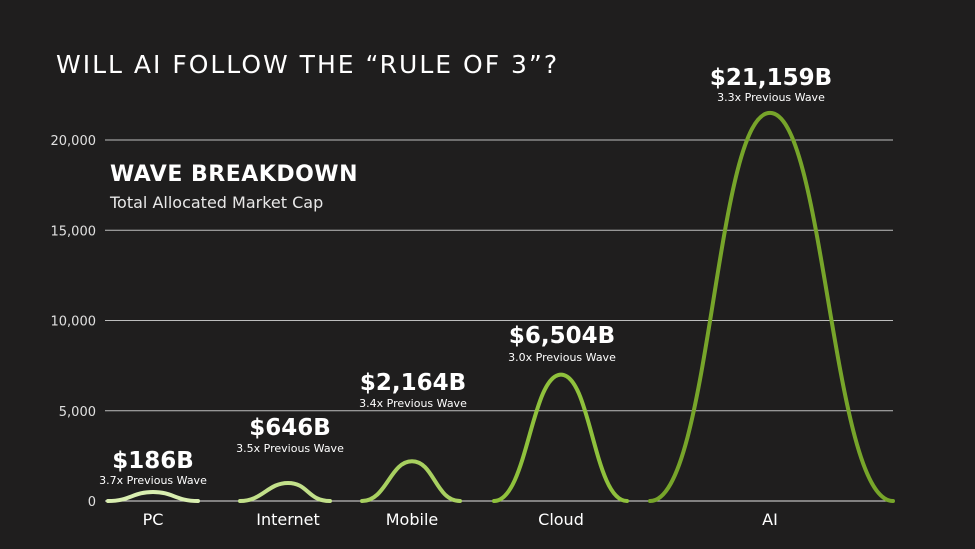 This screenshot has width=975, height=549. I want to click on panel-heading: WAVE BREAKDOWN, so click(234, 174).